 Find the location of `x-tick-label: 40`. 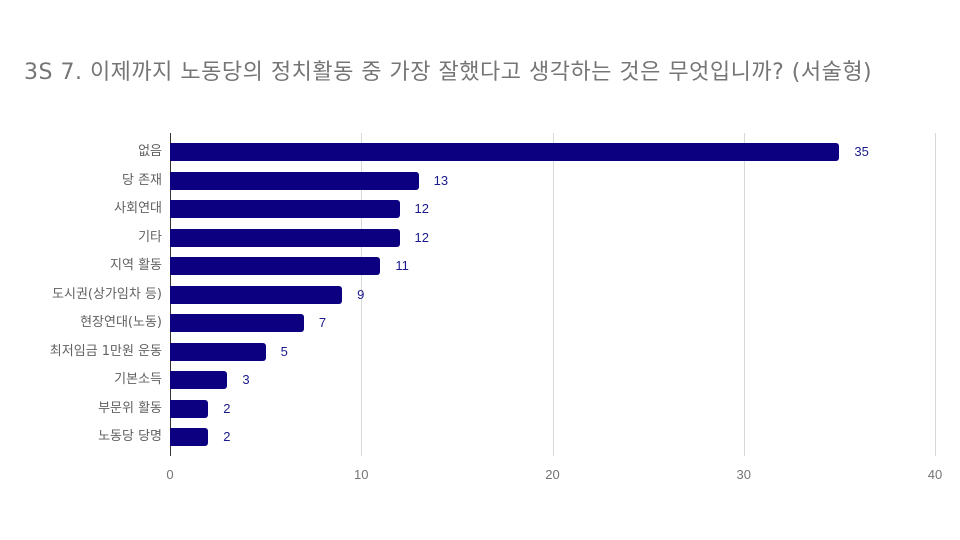

x-tick-label: 40 is located at coordinates (935, 474).